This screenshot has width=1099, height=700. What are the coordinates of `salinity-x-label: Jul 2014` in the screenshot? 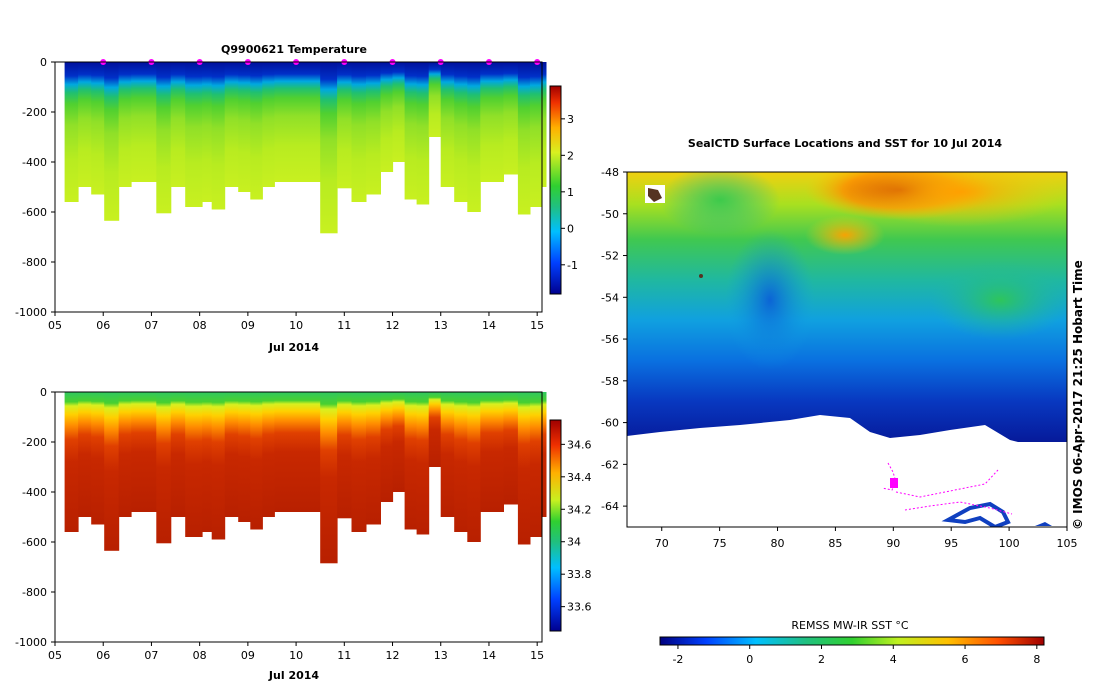 It's located at (293, 675).